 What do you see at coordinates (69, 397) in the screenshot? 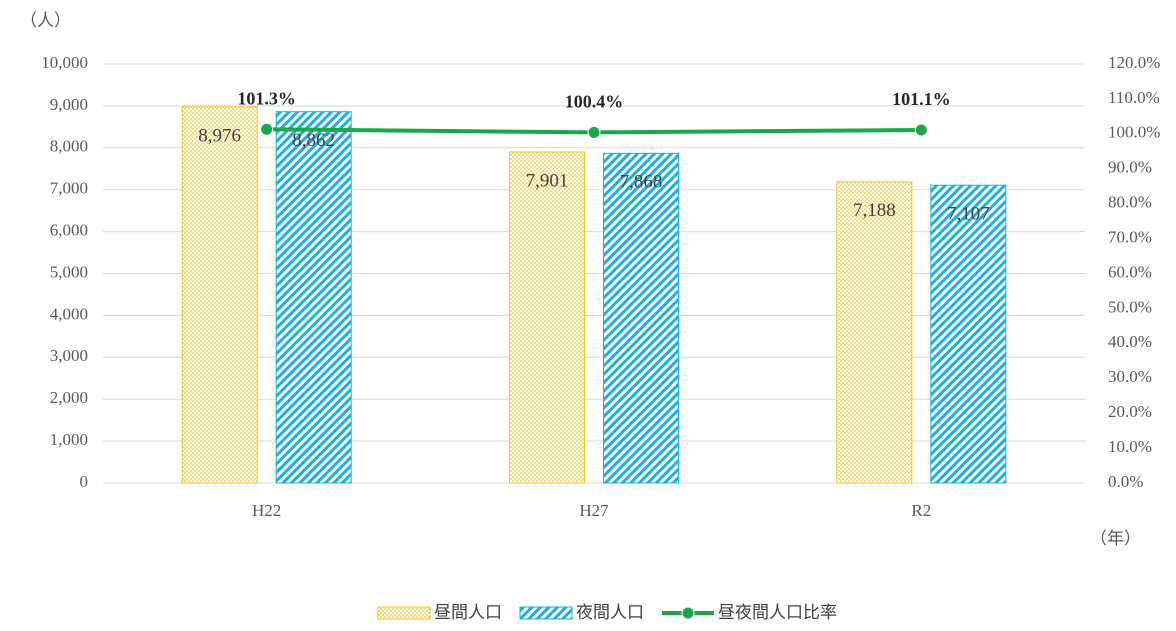
I see `y-tick-label: 2,000` at bounding box center [69, 397].